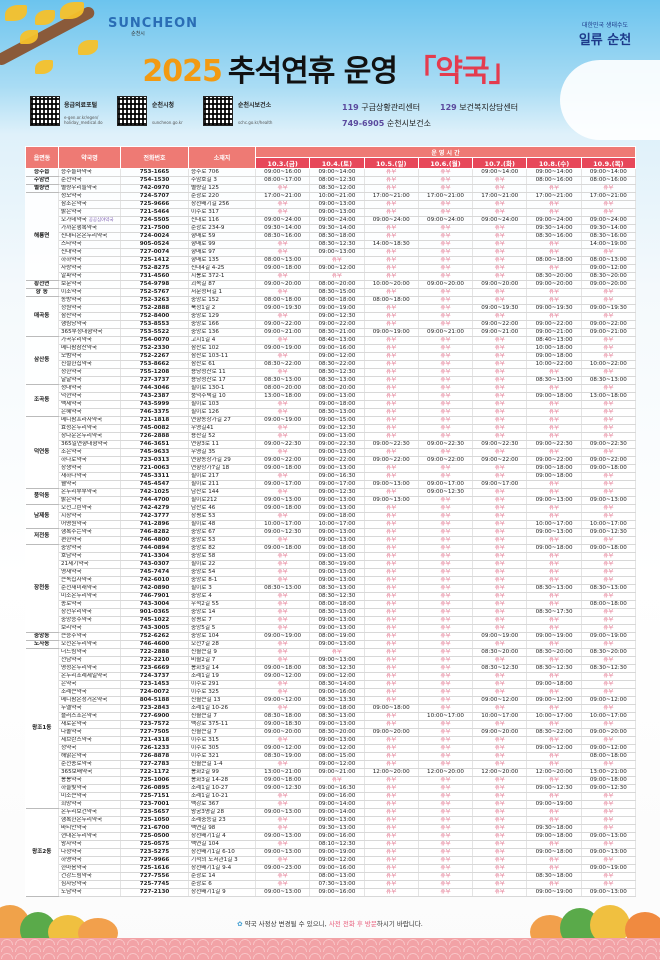 This screenshot has height=960, width=660. What do you see at coordinates (222, 604) in the screenshot?
I see `address: 우석2길 55` at bounding box center [222, 604].